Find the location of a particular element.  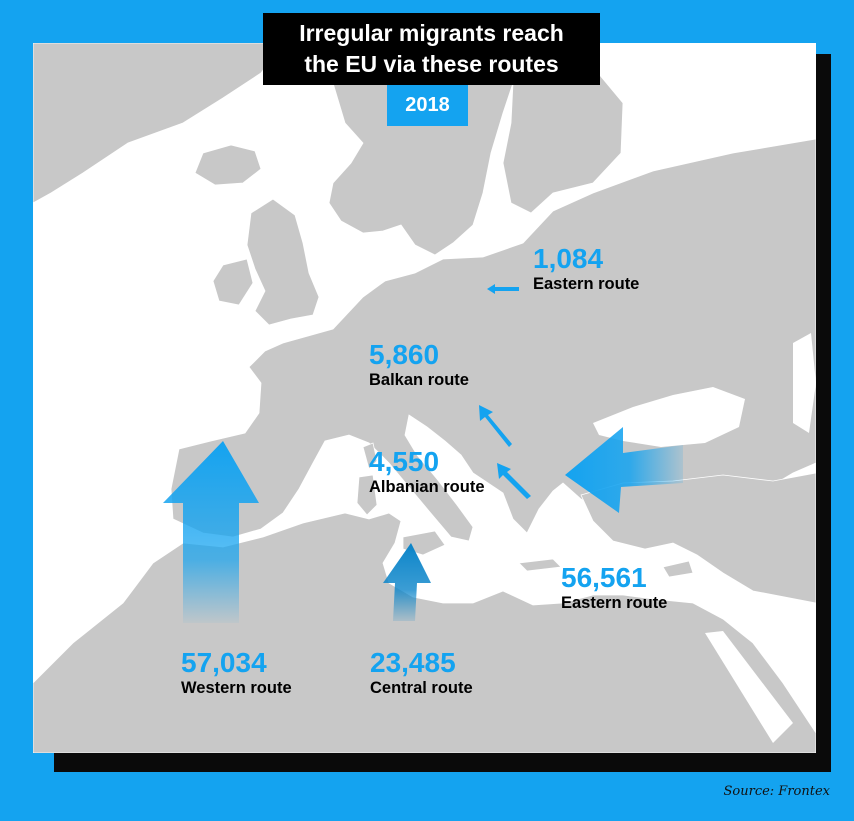

cyprus is located at coordinates (678, 569).